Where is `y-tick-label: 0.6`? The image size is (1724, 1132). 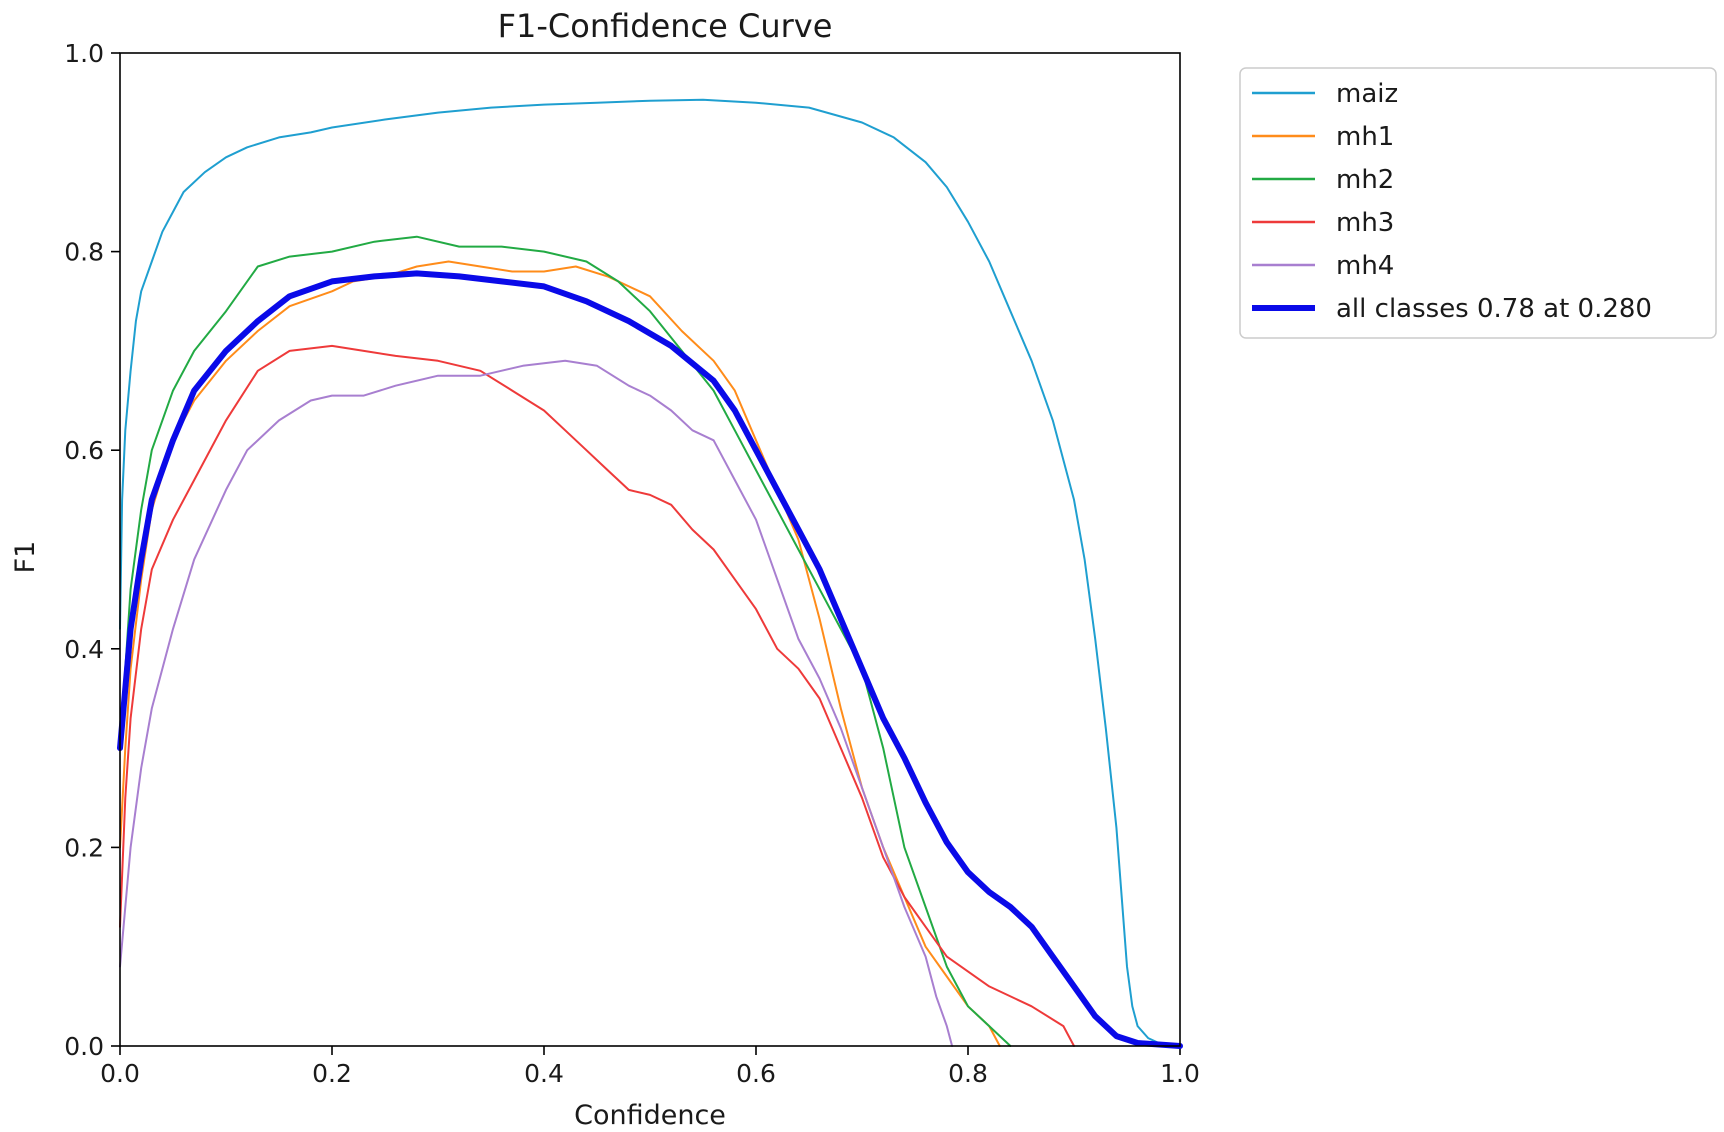 y-tick-label: 0.6 is located at coordinates (84, 450).